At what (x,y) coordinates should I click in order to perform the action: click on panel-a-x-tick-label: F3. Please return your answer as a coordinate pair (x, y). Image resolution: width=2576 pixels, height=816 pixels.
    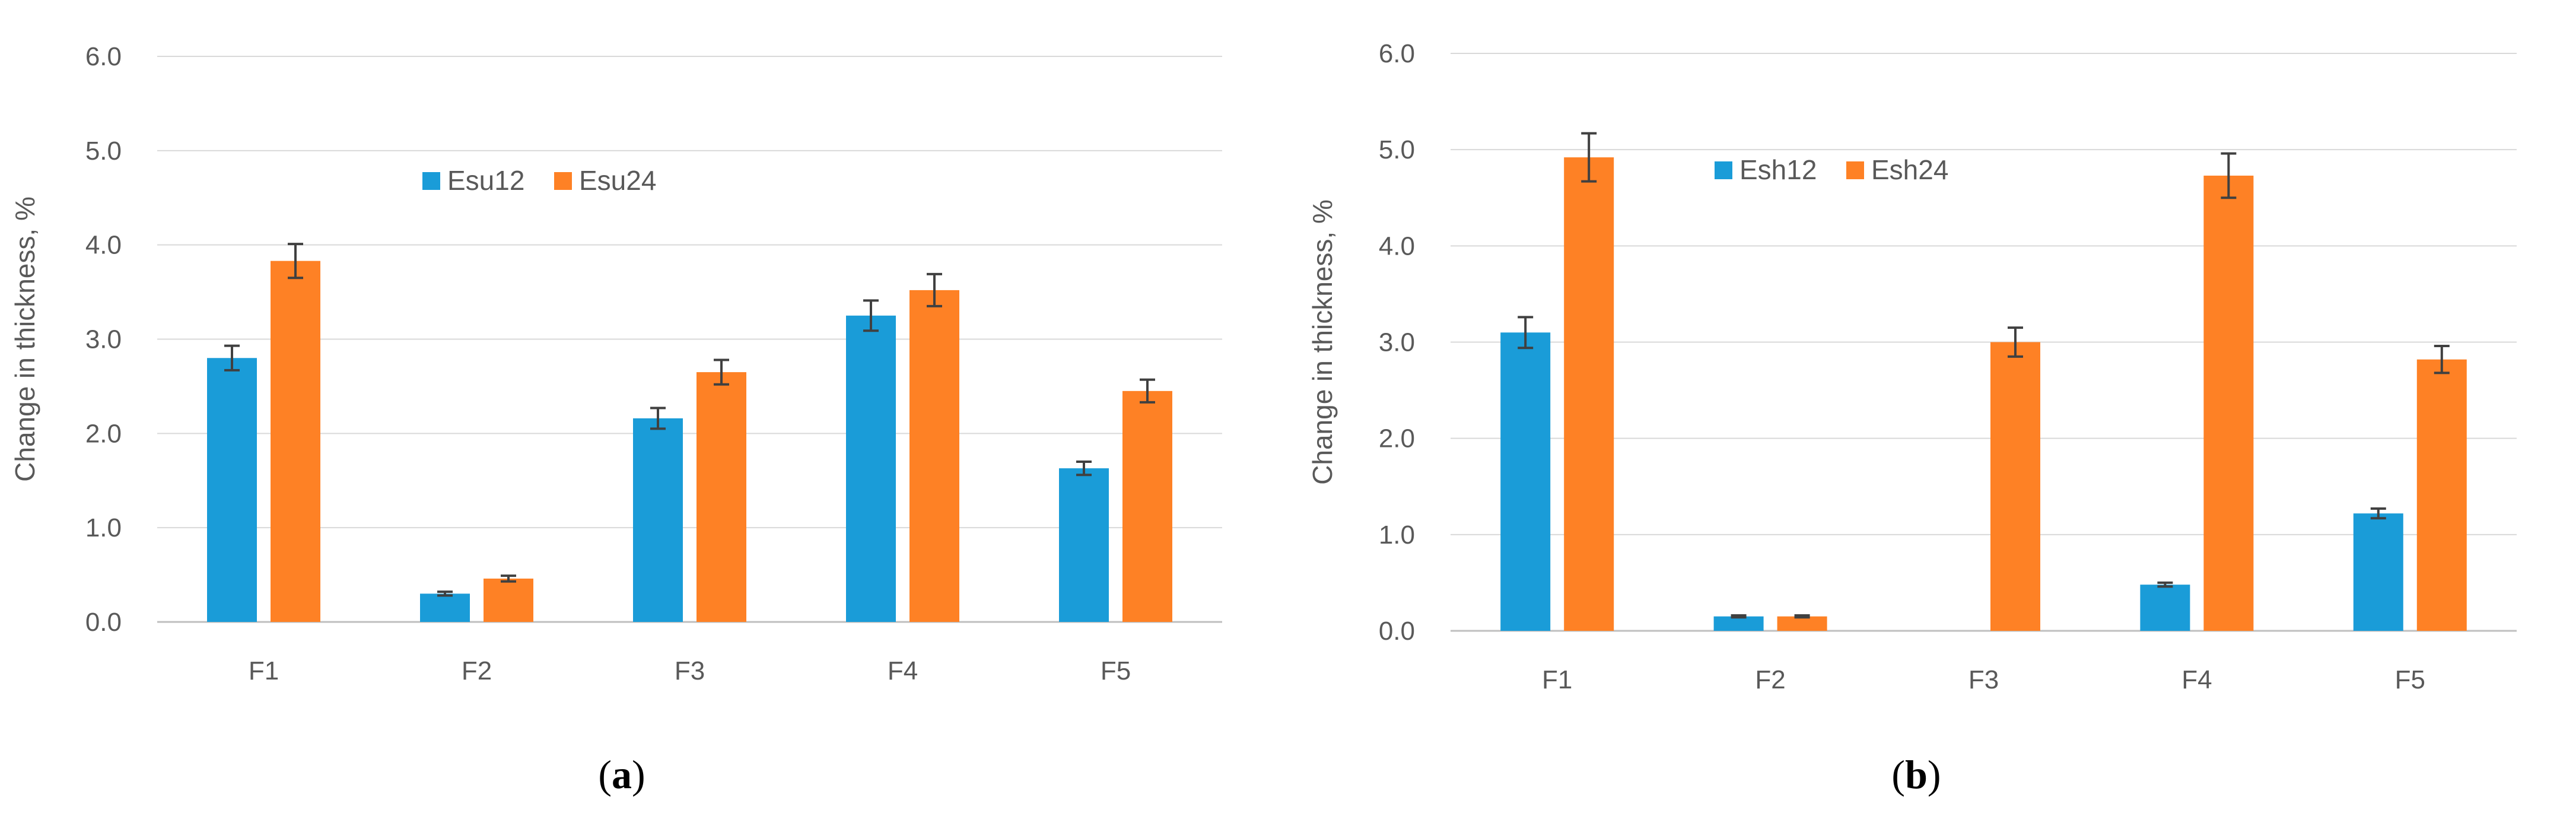
    Looking at the image, I should click on (690, 670).